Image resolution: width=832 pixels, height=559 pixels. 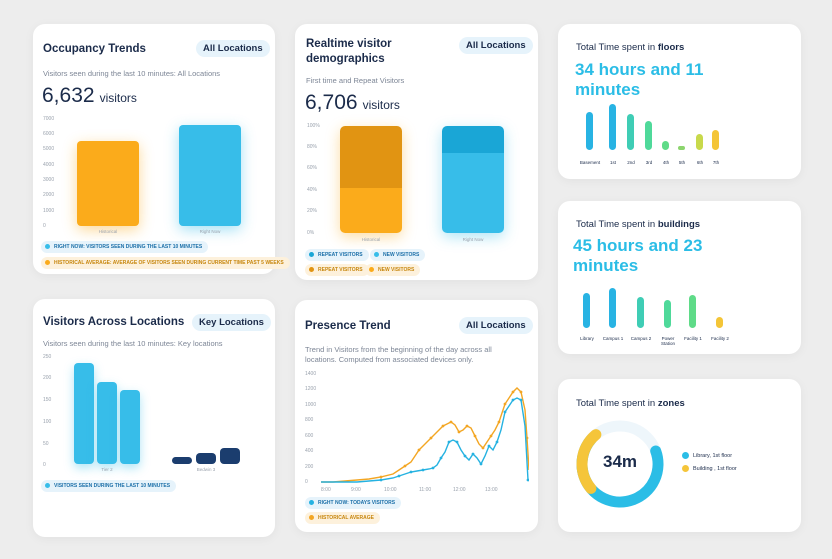 What do you see at coordinates (491, 490) in the screenshot?
I see `x-tick: 13:00` at bounding box center [491, 490].